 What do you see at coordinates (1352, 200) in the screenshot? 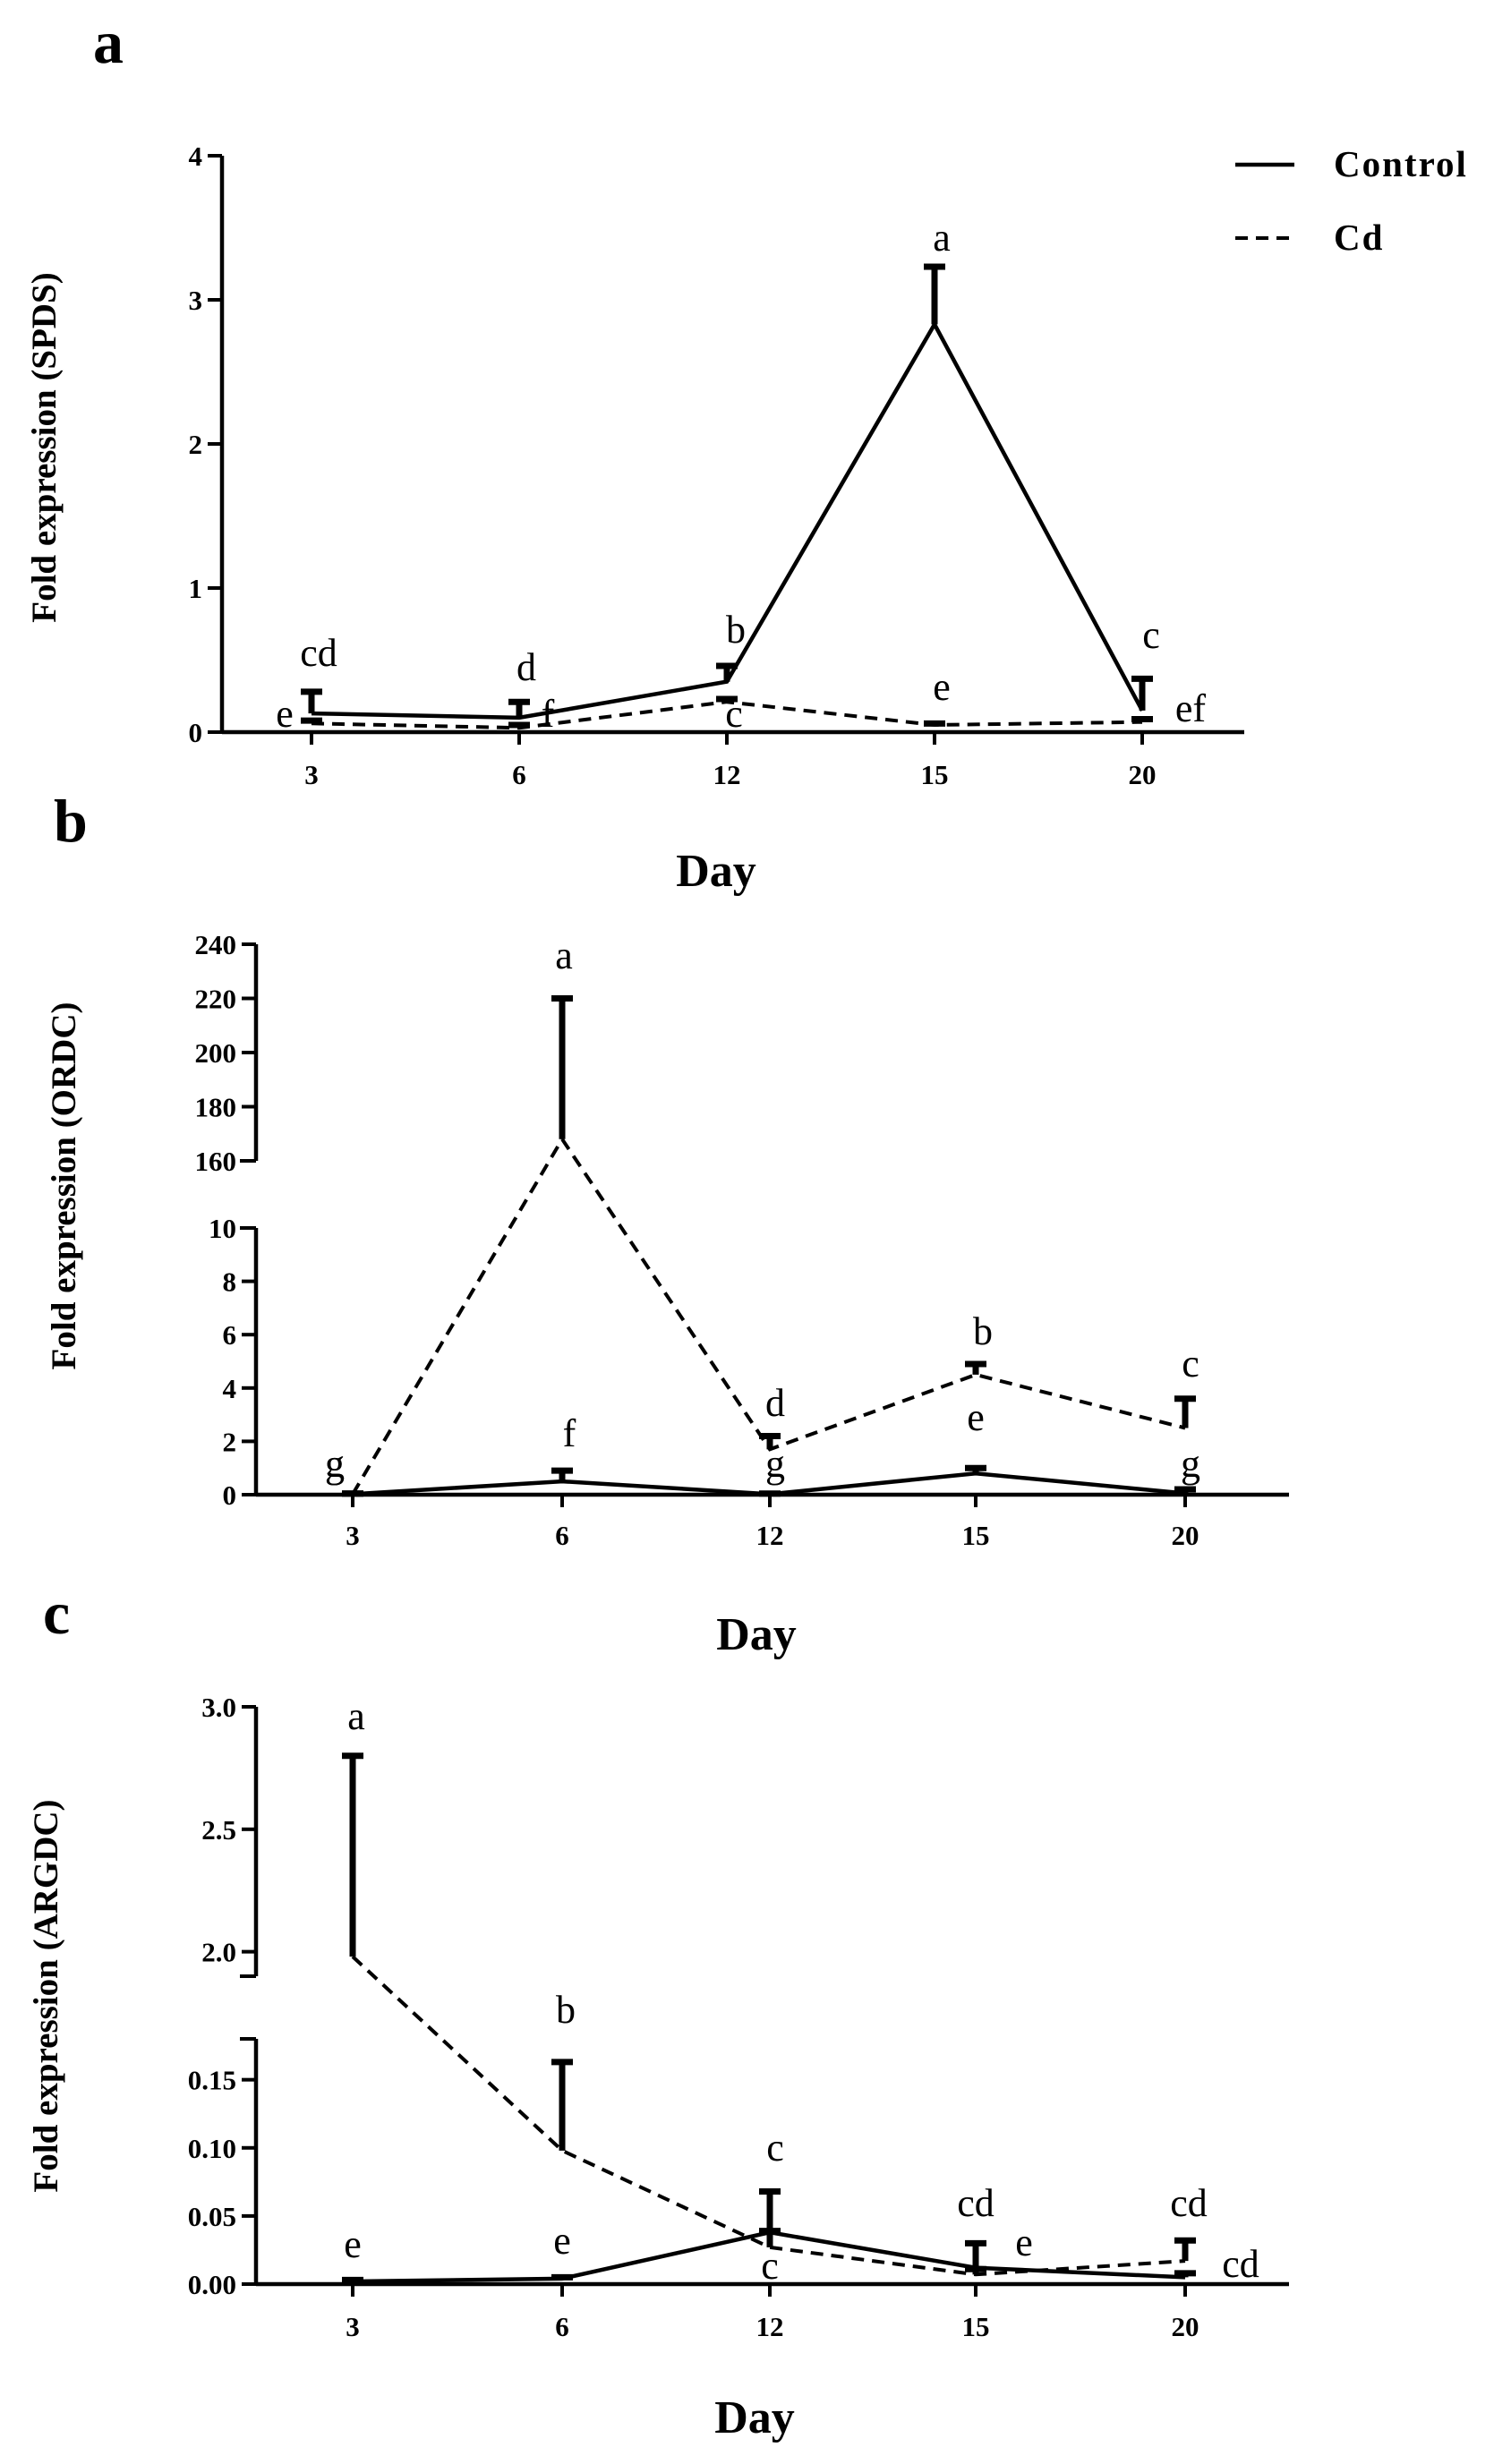
I see `legend: Control Cd` at bounding box center [1352, 200].